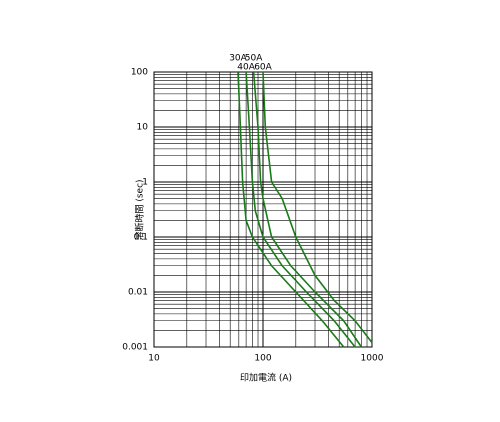  Describe the element at coordinates (139, 73) in the screenshot. I see `y-tick-label: 100` at that location.